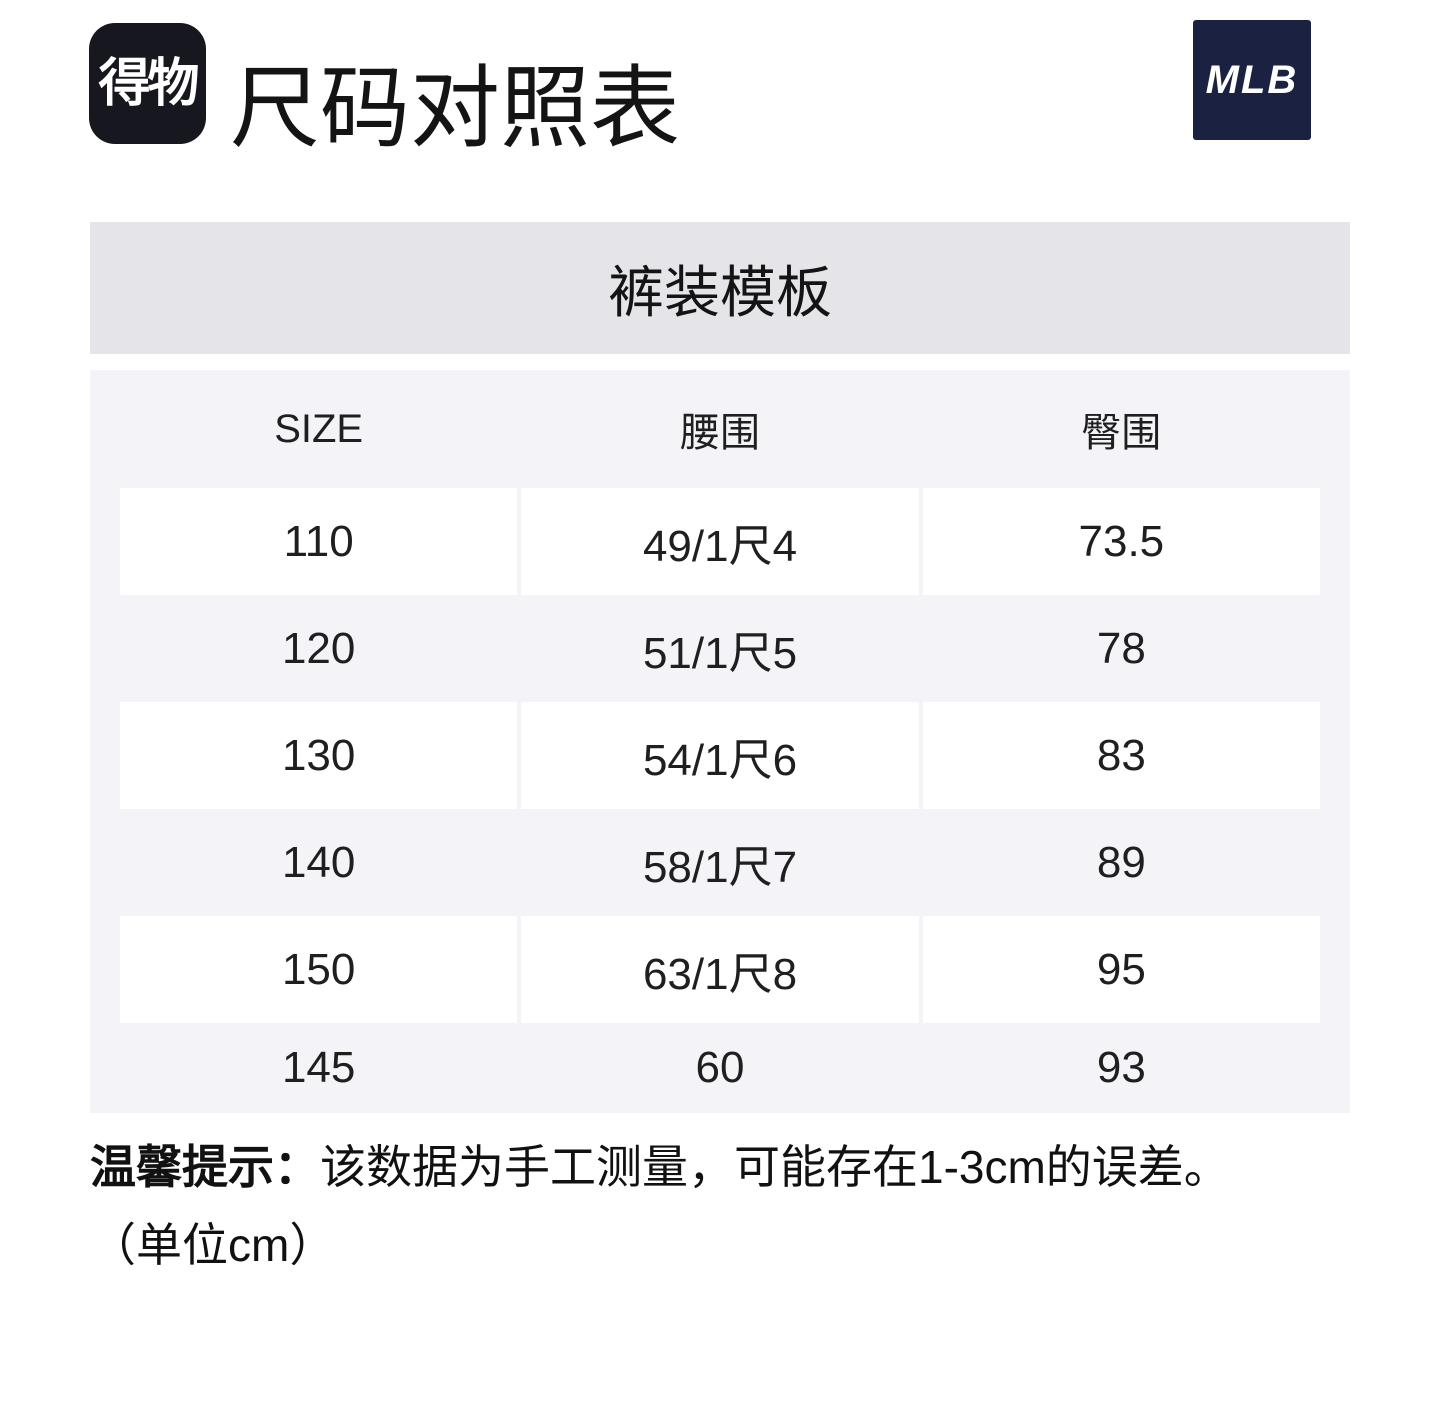  I want to click on note-prefix: 温馨提示：, so click(205, 1167).